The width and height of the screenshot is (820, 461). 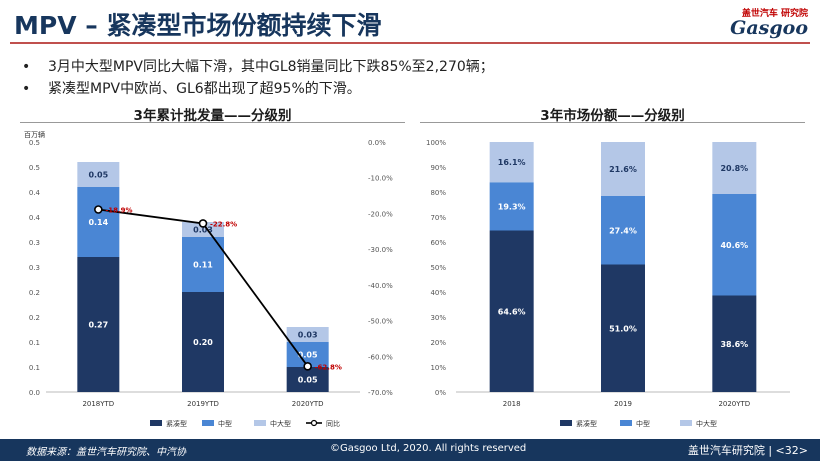 I want to click on bar-value-label: 19.3%, so click(x=512, y=206).